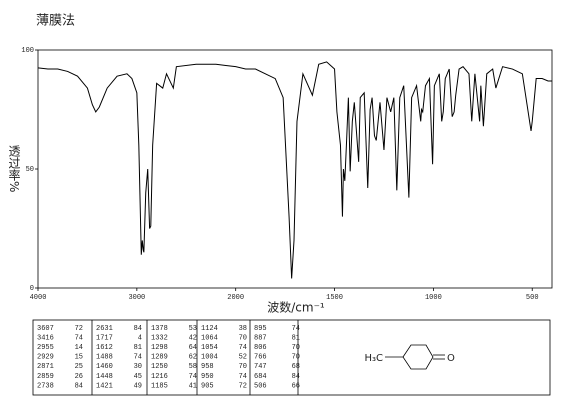  Describe the element at coordinates (193, 329) in the screenshot. I see `peak-transmittance: 53` at that location.